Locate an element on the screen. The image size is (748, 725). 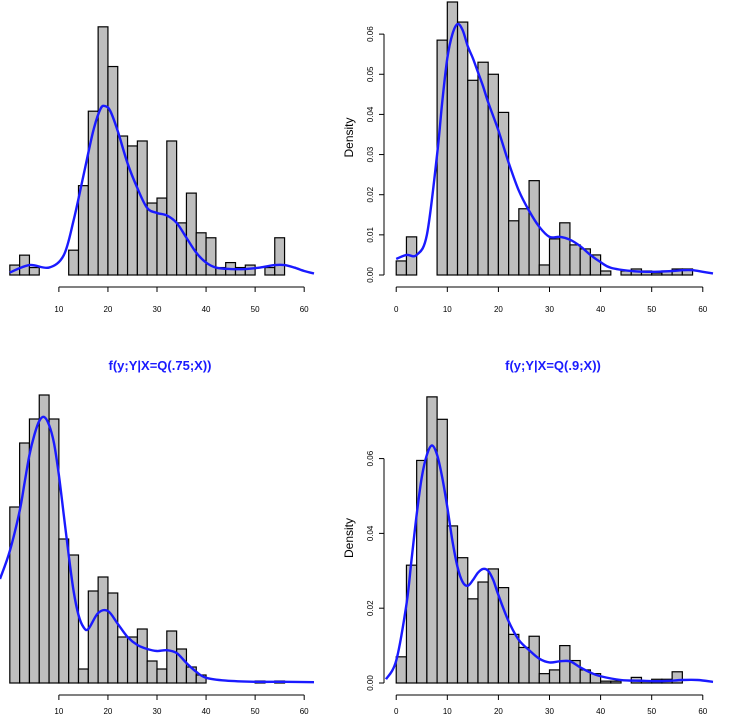
panel-title: f(y;Y|X=Q(.75;X)) is located at coordinates (160, 365).